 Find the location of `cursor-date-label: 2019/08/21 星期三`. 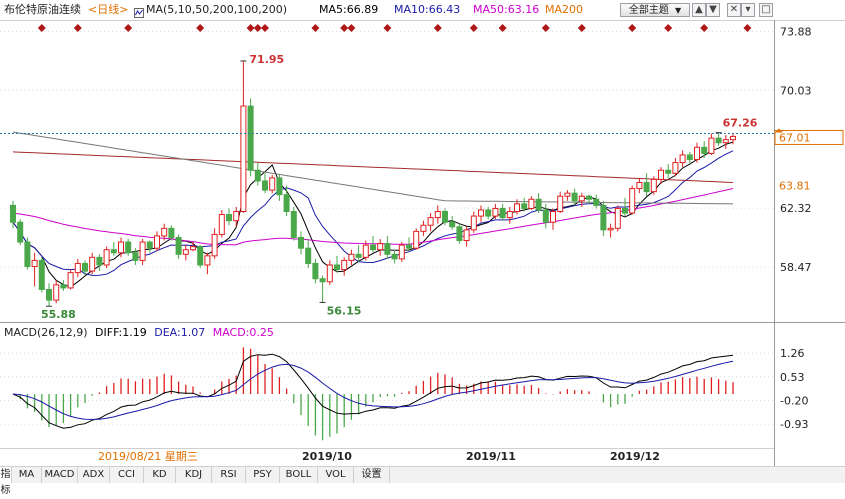

cursor-date-label: 2019/08/21 星期三 is located at coordinates (148, 456).